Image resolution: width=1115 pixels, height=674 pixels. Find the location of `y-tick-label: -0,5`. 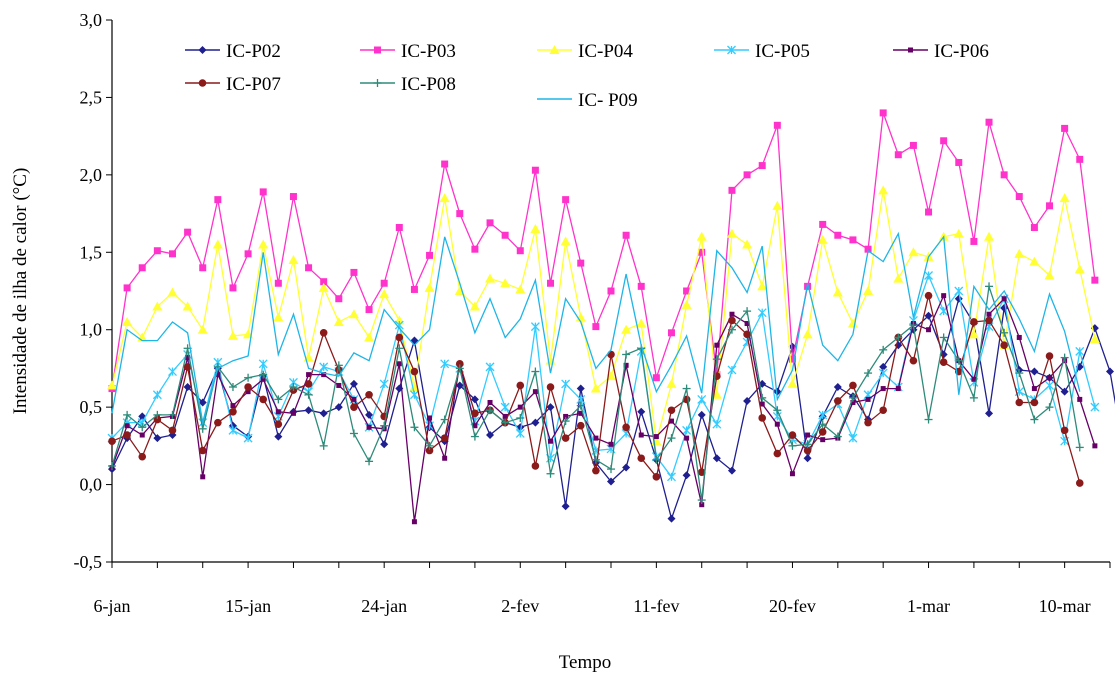

y-tick-label: -0,5 is located at coordinates (88, 562).